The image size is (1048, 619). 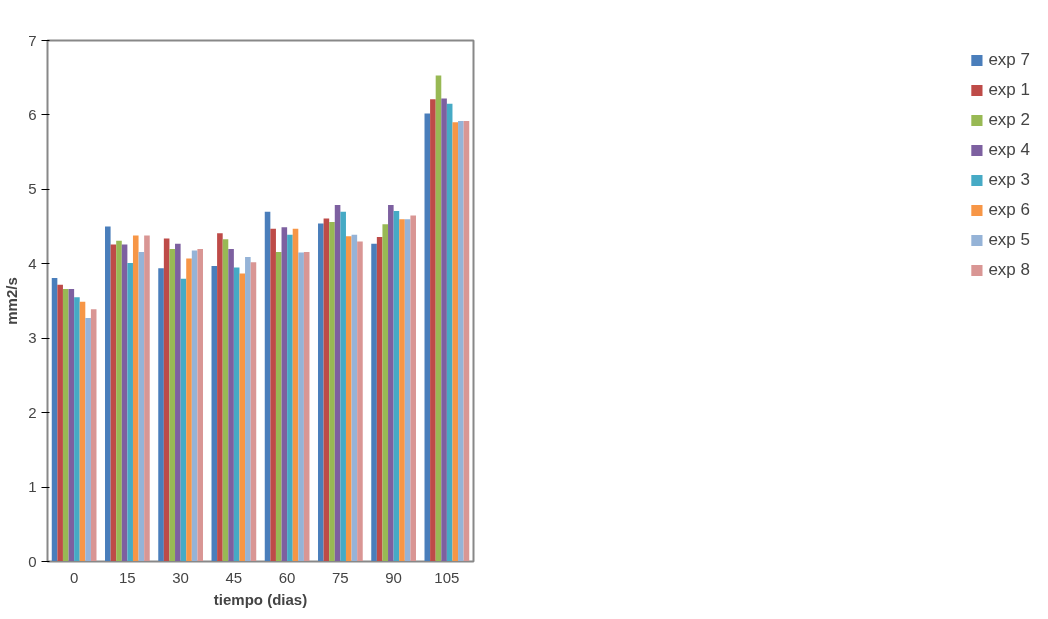 What do you see at coordinates (32, 338) in the screenshot?
I see `y-tick-label: 3` at bounding box center [32, 338].